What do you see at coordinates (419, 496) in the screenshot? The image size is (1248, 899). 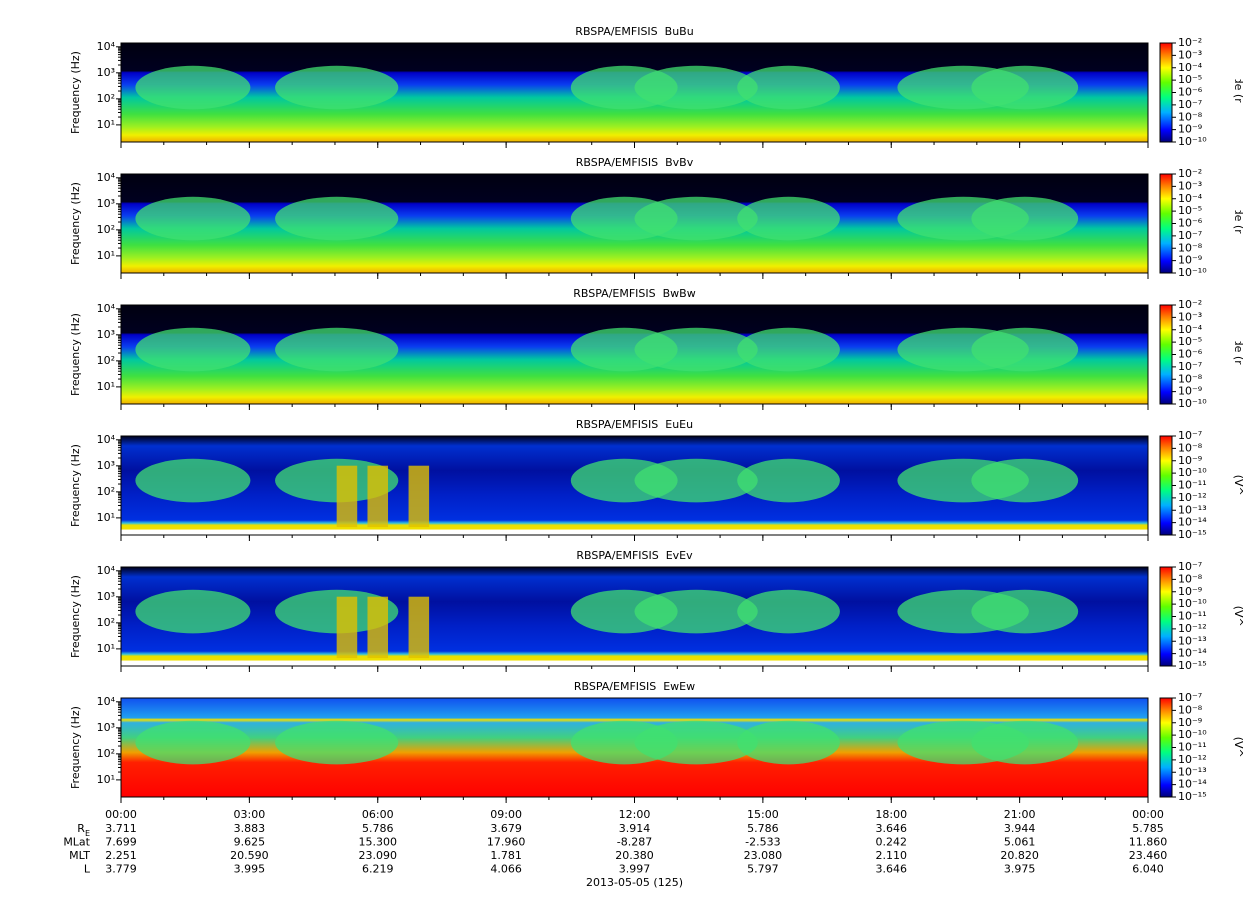 I see `emission-burst` at bounding box center [419, 496].